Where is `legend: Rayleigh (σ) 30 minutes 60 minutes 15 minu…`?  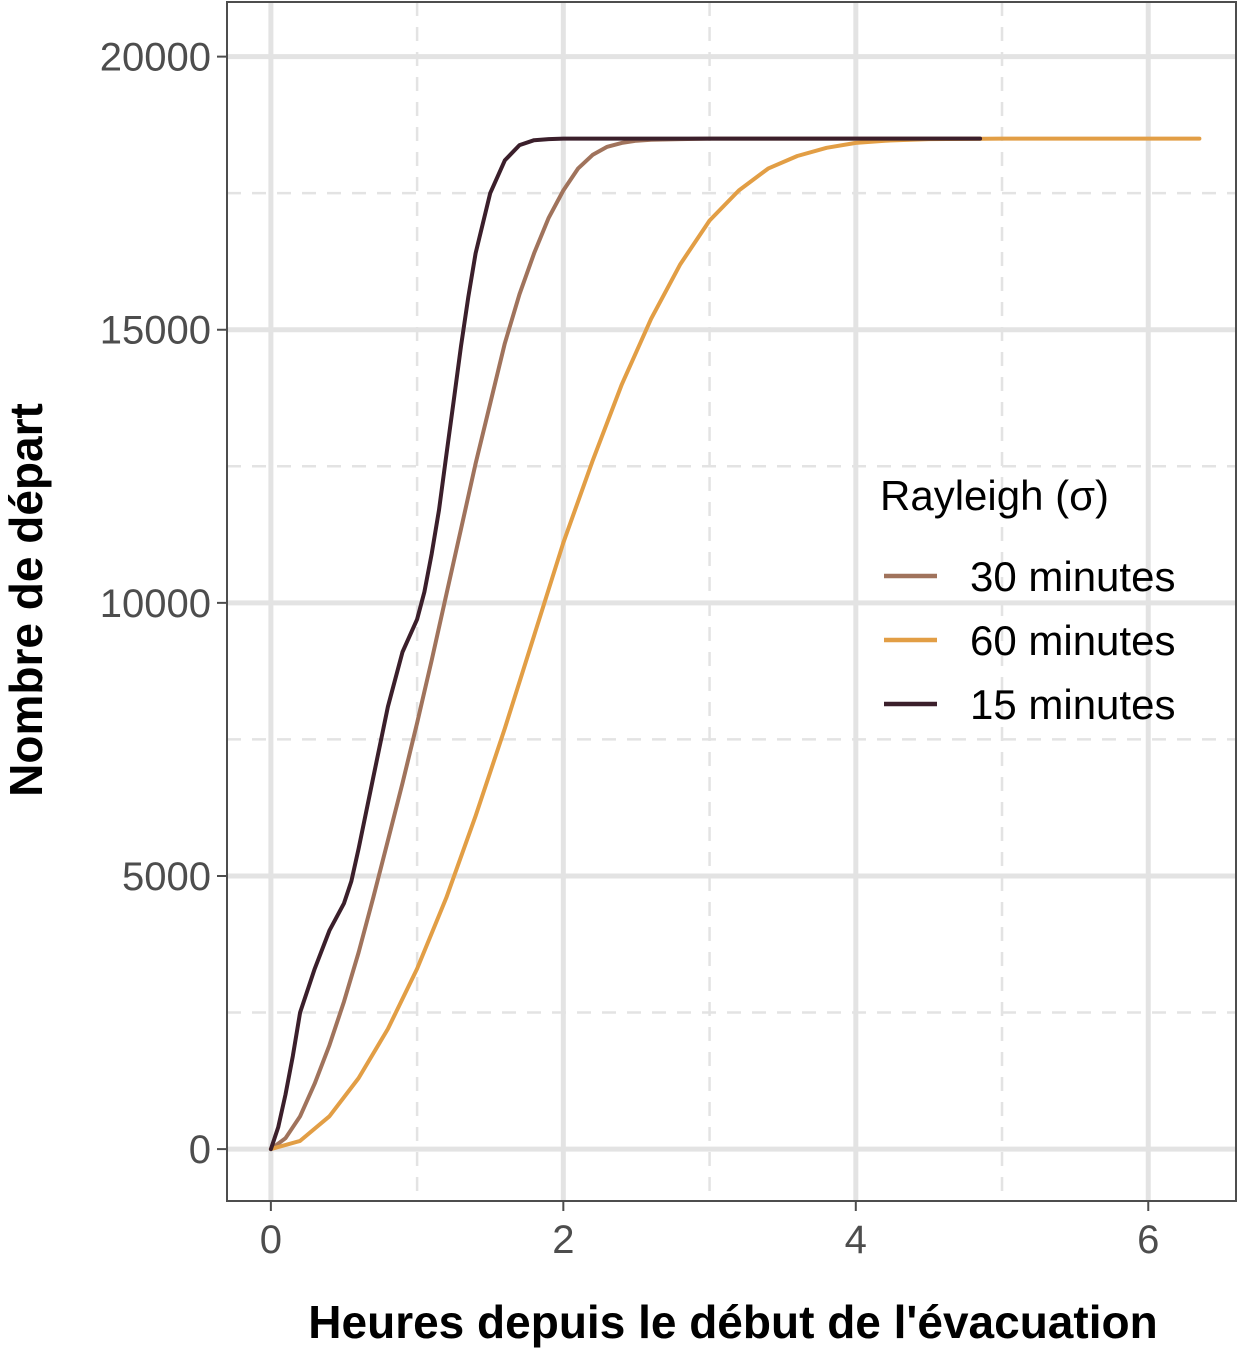 legend: Rayleigh (σ) 30 minutes 60 minutes 15 minu… is located at coordinates (1027, 600).